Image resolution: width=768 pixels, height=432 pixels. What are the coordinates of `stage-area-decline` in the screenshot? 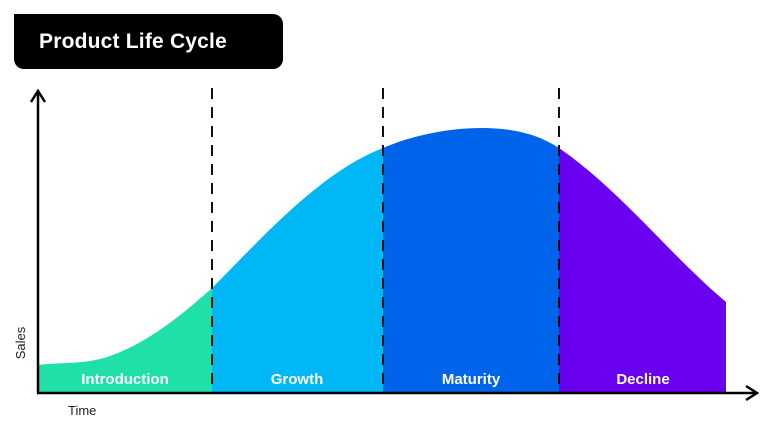 It's located at (642, 270).